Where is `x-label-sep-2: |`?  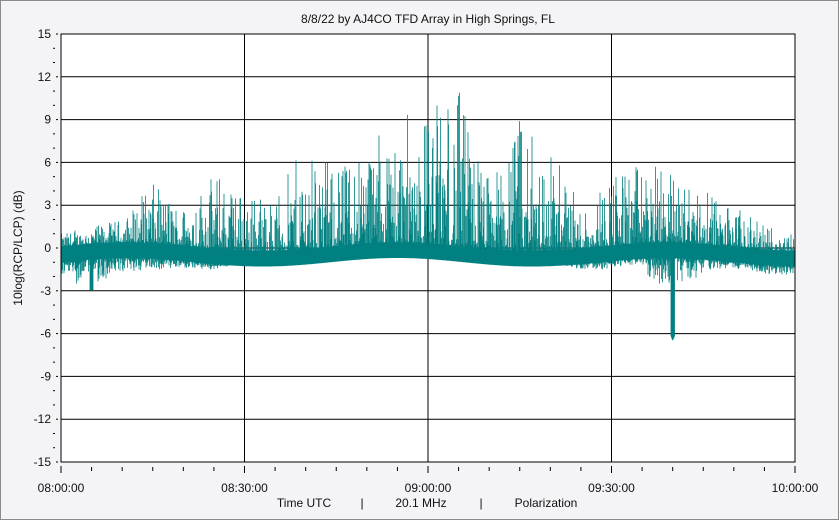 x-label-sep-2: | is located at coordinates (480, 503).